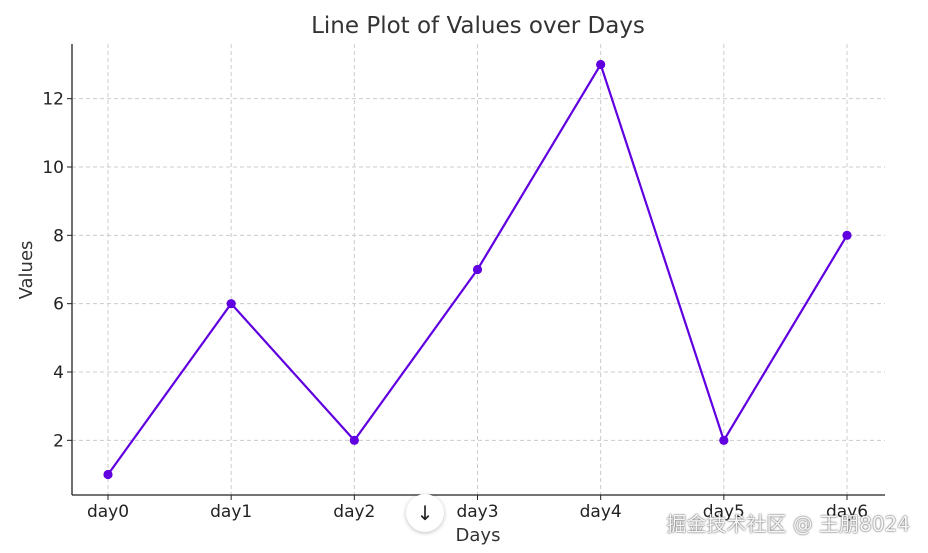 The width and height of the screenshot is (928, 553). What do you see at coordinates (478, 26) in the screenshot?
I see `chart-title: Line Plot of Values over Days` at bounding box center [478, 26].